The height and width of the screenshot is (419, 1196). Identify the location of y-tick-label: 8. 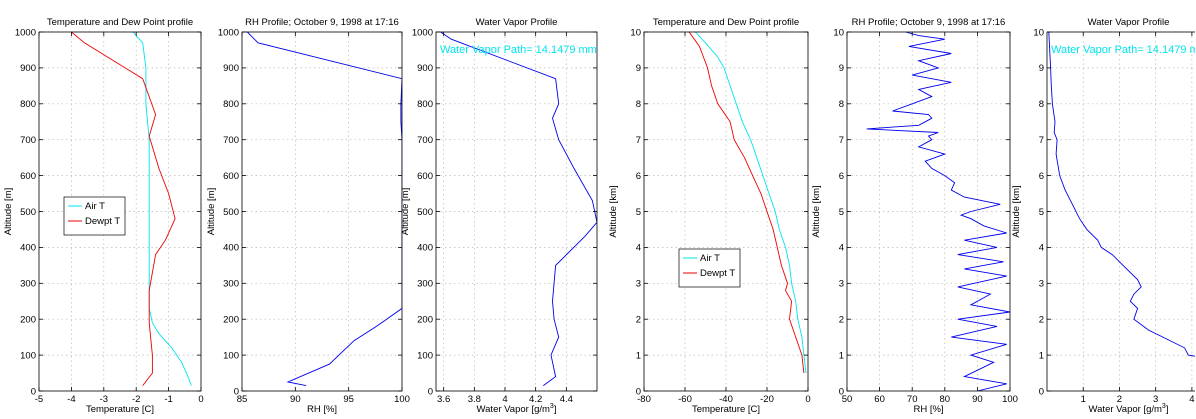
(638, 104).